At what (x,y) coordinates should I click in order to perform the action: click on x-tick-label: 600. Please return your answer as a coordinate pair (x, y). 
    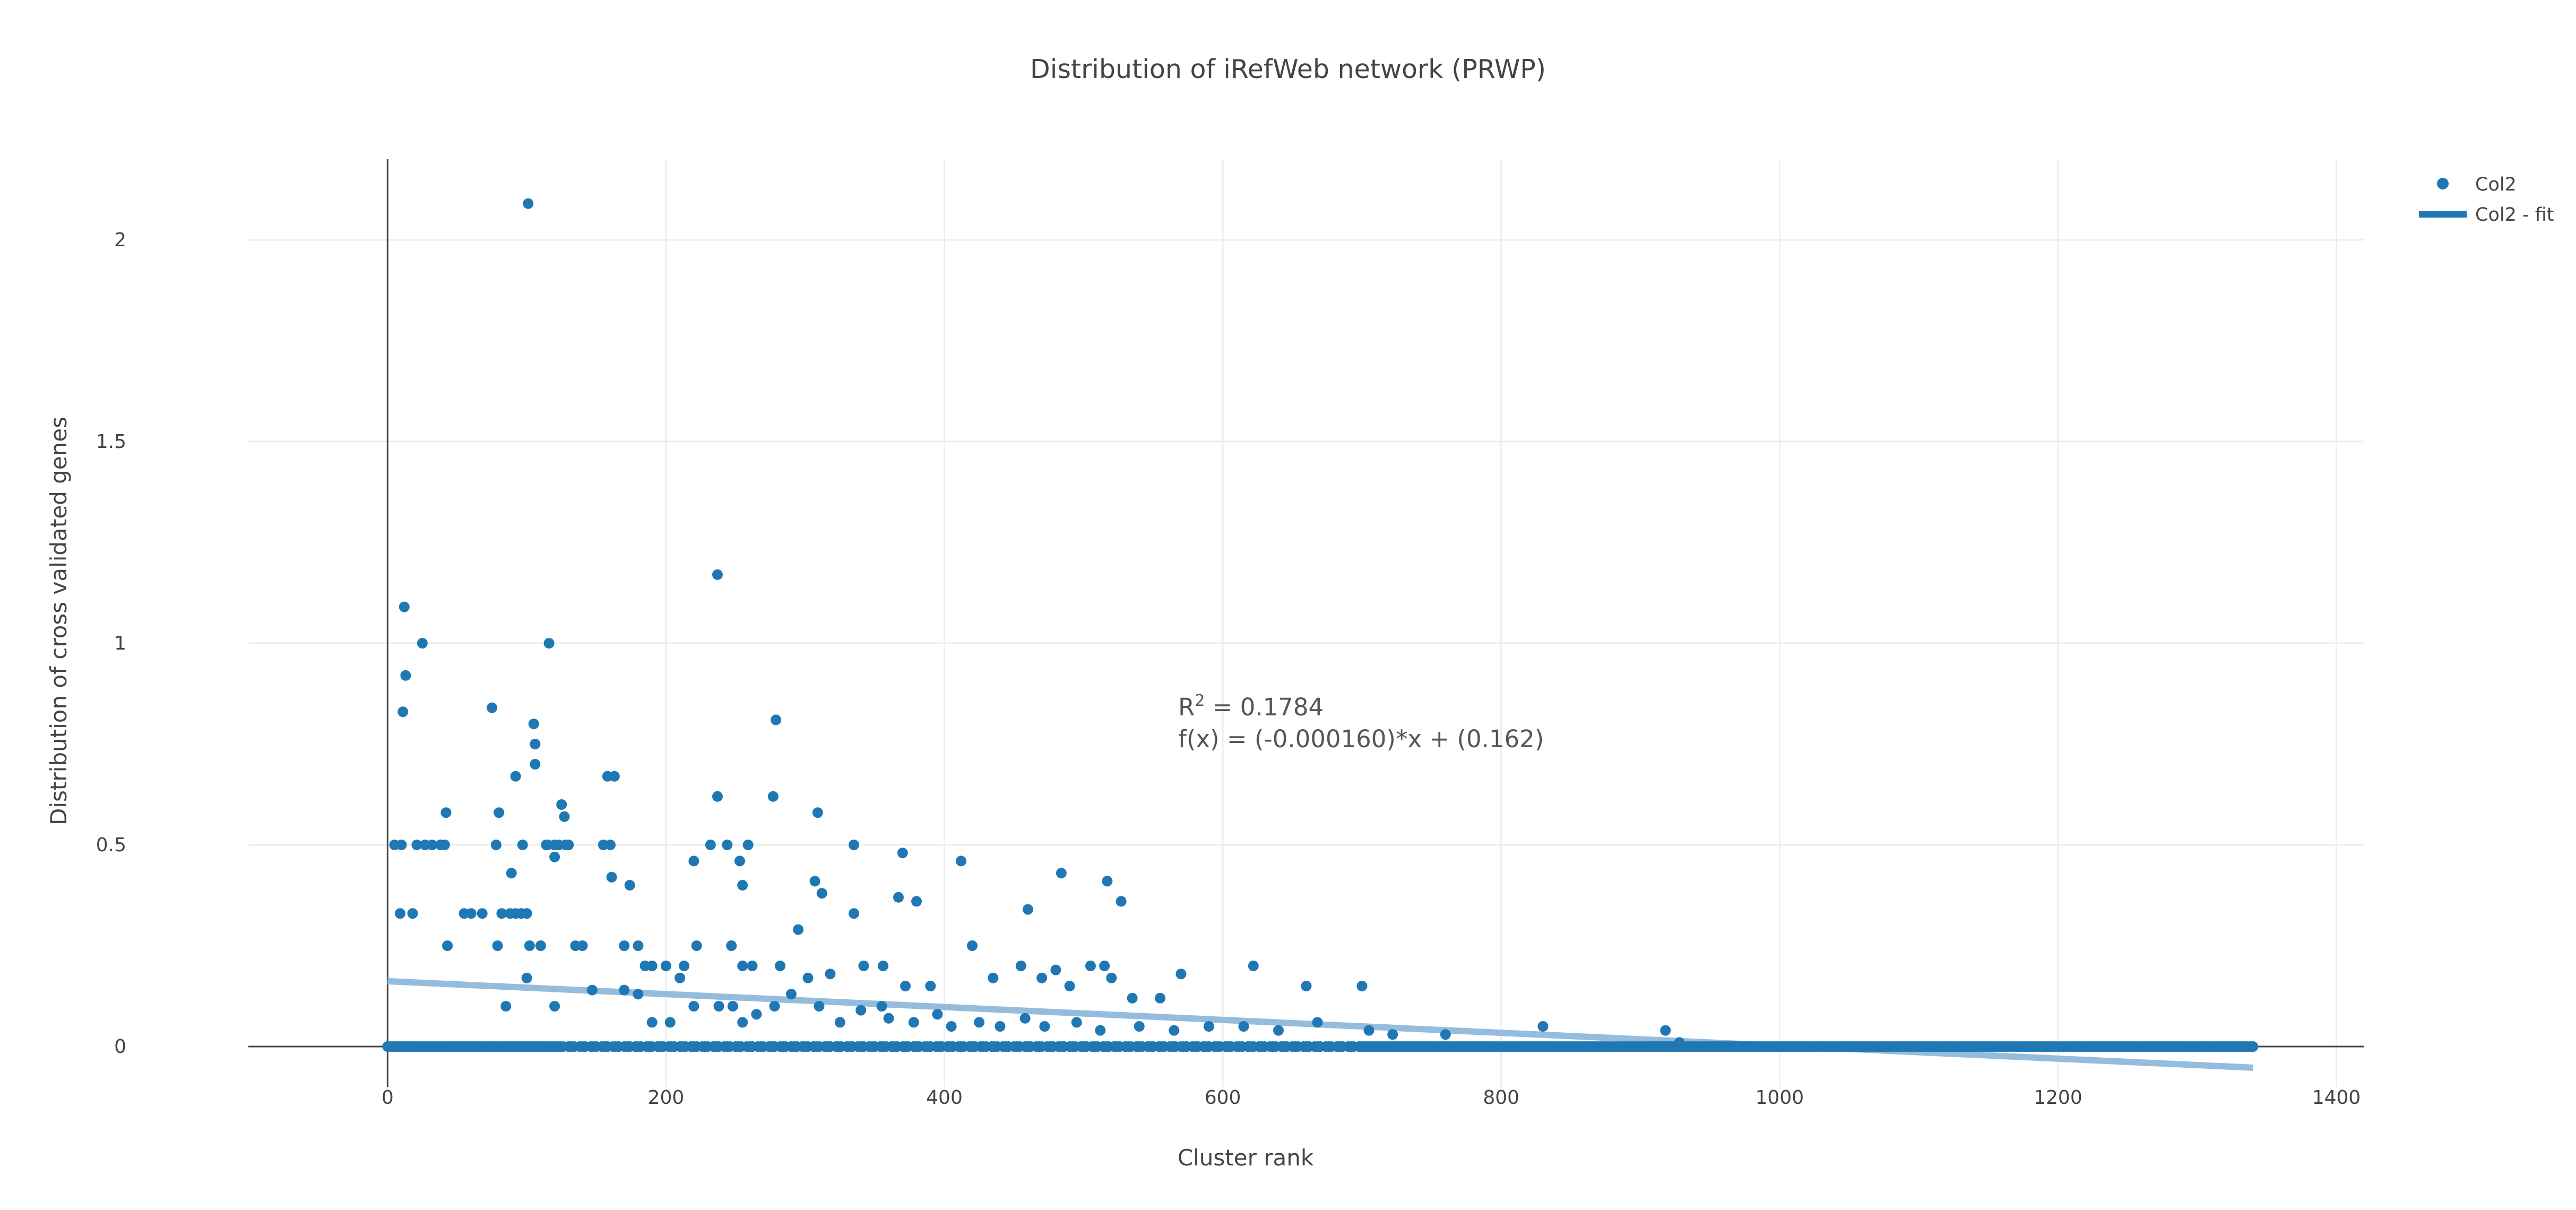
    Looking at the image, I should click on (1223, 1098).